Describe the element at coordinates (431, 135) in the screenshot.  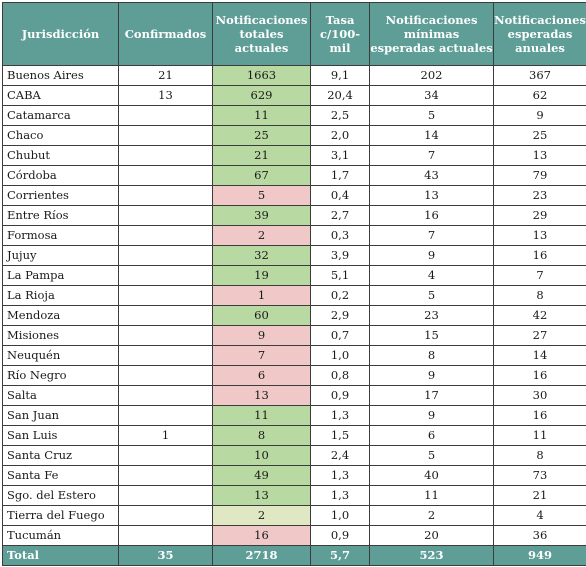
I see `cell-minimas: 14` at that location.